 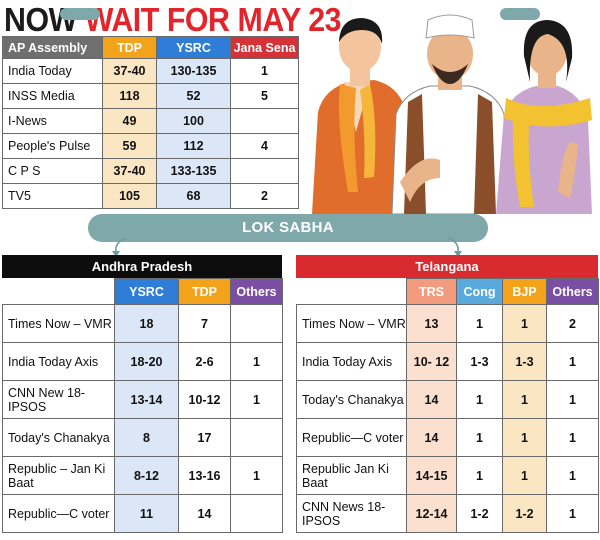 I want to click on ap-header-tdp: TDP, so click(x=204, y=291).